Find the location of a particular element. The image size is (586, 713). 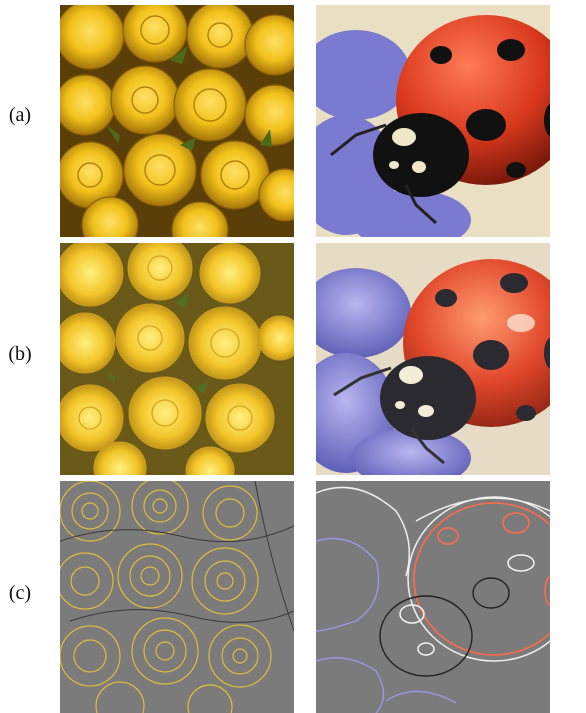

photo-ladybug-stylized is located at coordinates (433, 359).